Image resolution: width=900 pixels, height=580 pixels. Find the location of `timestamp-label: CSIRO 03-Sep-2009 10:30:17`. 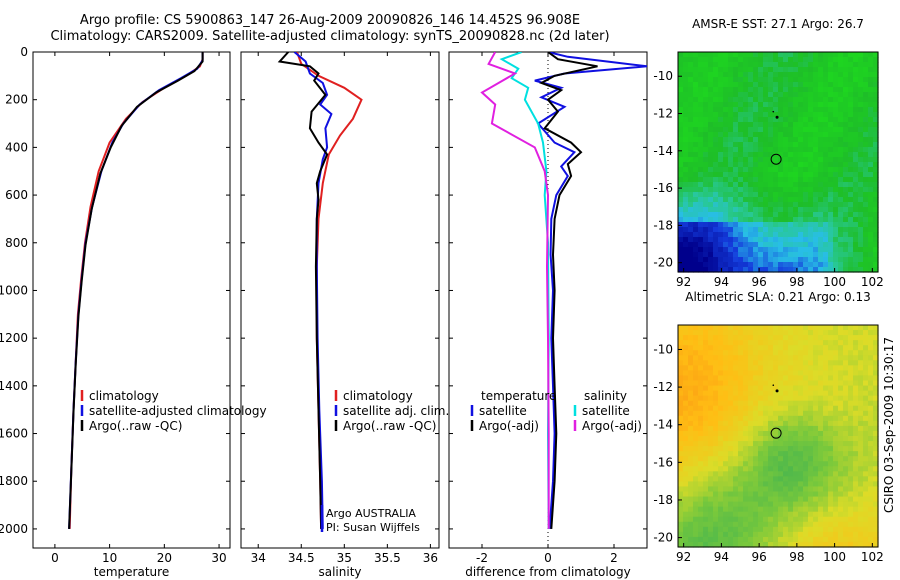

timestamp-label: CSIRO 03-Sep-2009 10:30:17 is located at coordinates (889, 425).